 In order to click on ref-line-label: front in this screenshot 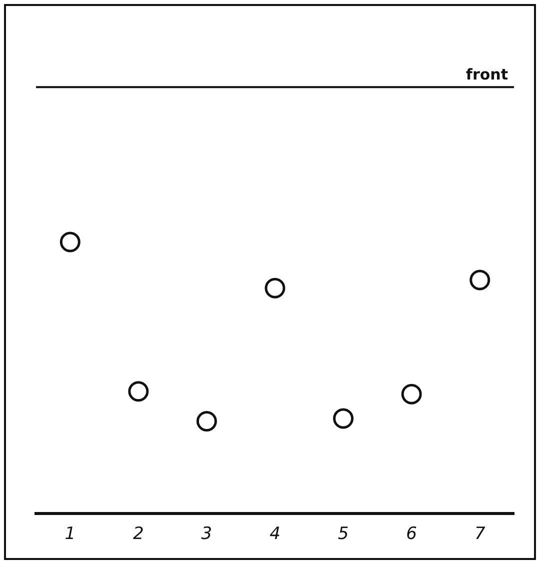, I will do `click(487, 75)`.